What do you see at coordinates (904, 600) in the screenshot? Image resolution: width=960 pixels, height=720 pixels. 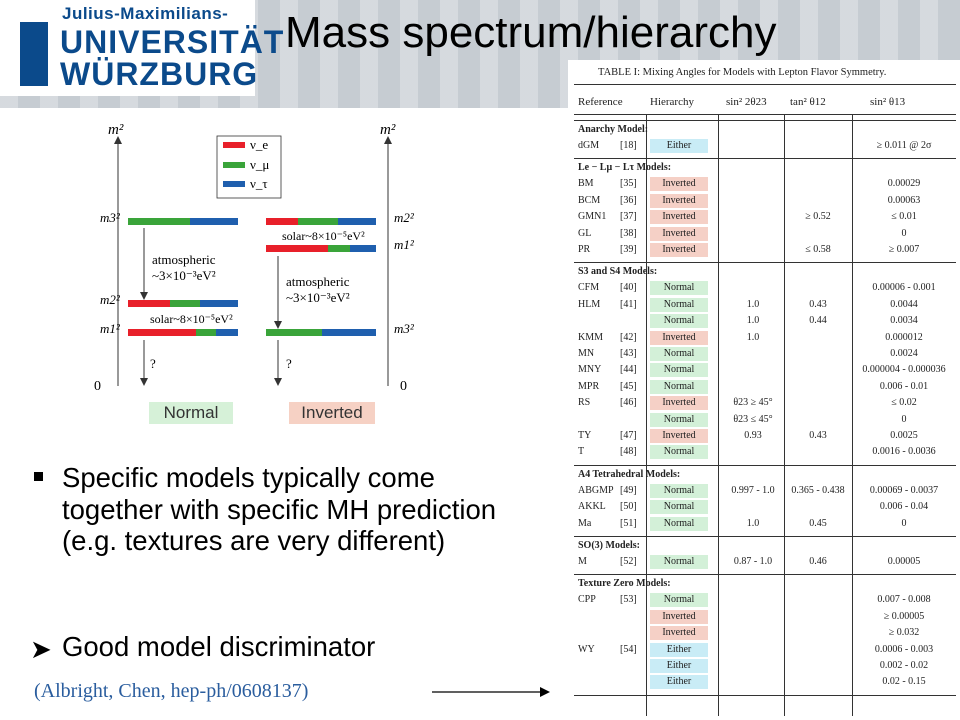 I see `row-sin2-theta13: 0.007 - 0.008` at bounding box center [904, 600].